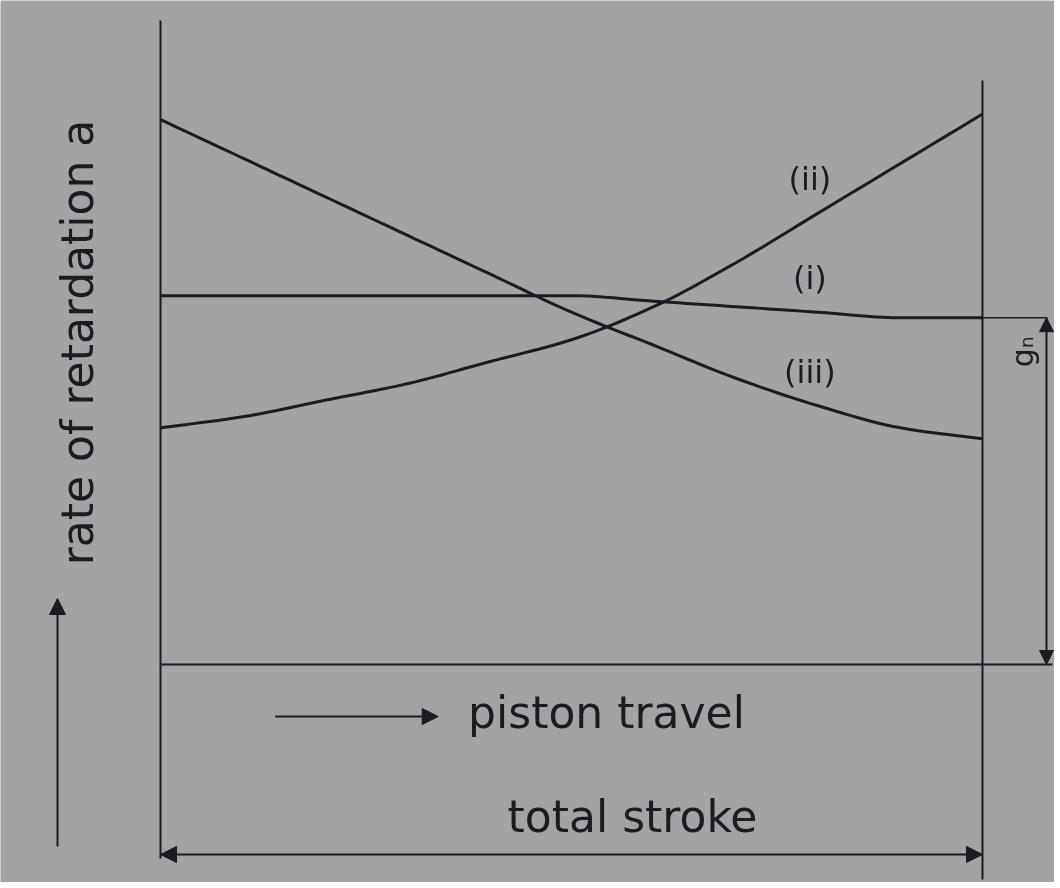 The height and width of the screenshot is (888, 1060). I want to click on x-axis-title: piston travel, so click(606, 712).